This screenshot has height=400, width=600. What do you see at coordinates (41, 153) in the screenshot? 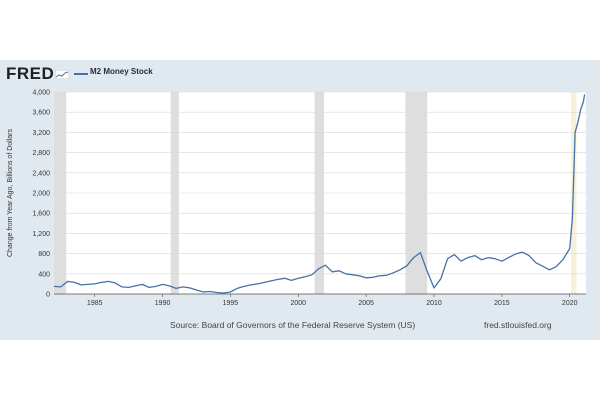
I see `y-tick-label: 2,800` at bounding box center [41, 153].